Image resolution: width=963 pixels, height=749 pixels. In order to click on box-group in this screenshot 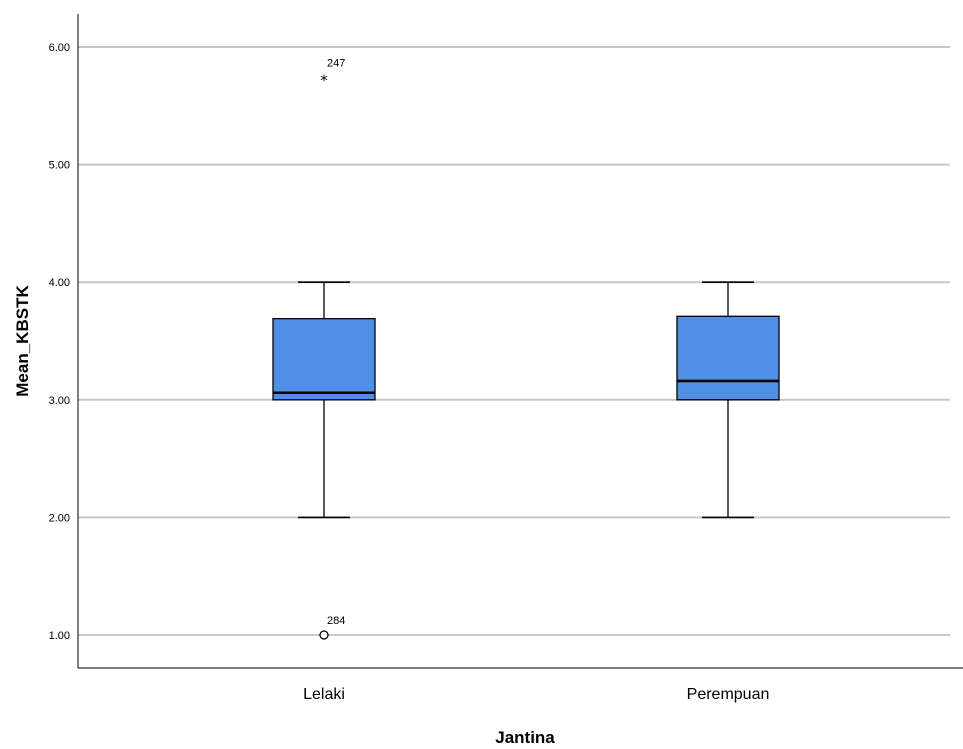, I will do `click(728, 400)`.